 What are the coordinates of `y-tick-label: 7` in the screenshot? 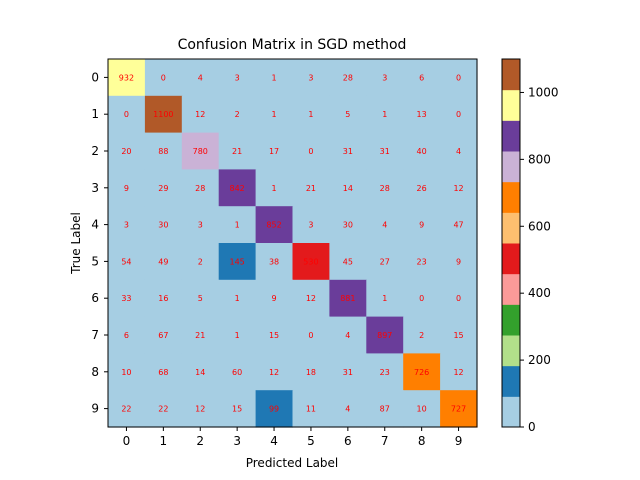 It's located at (95, 335).